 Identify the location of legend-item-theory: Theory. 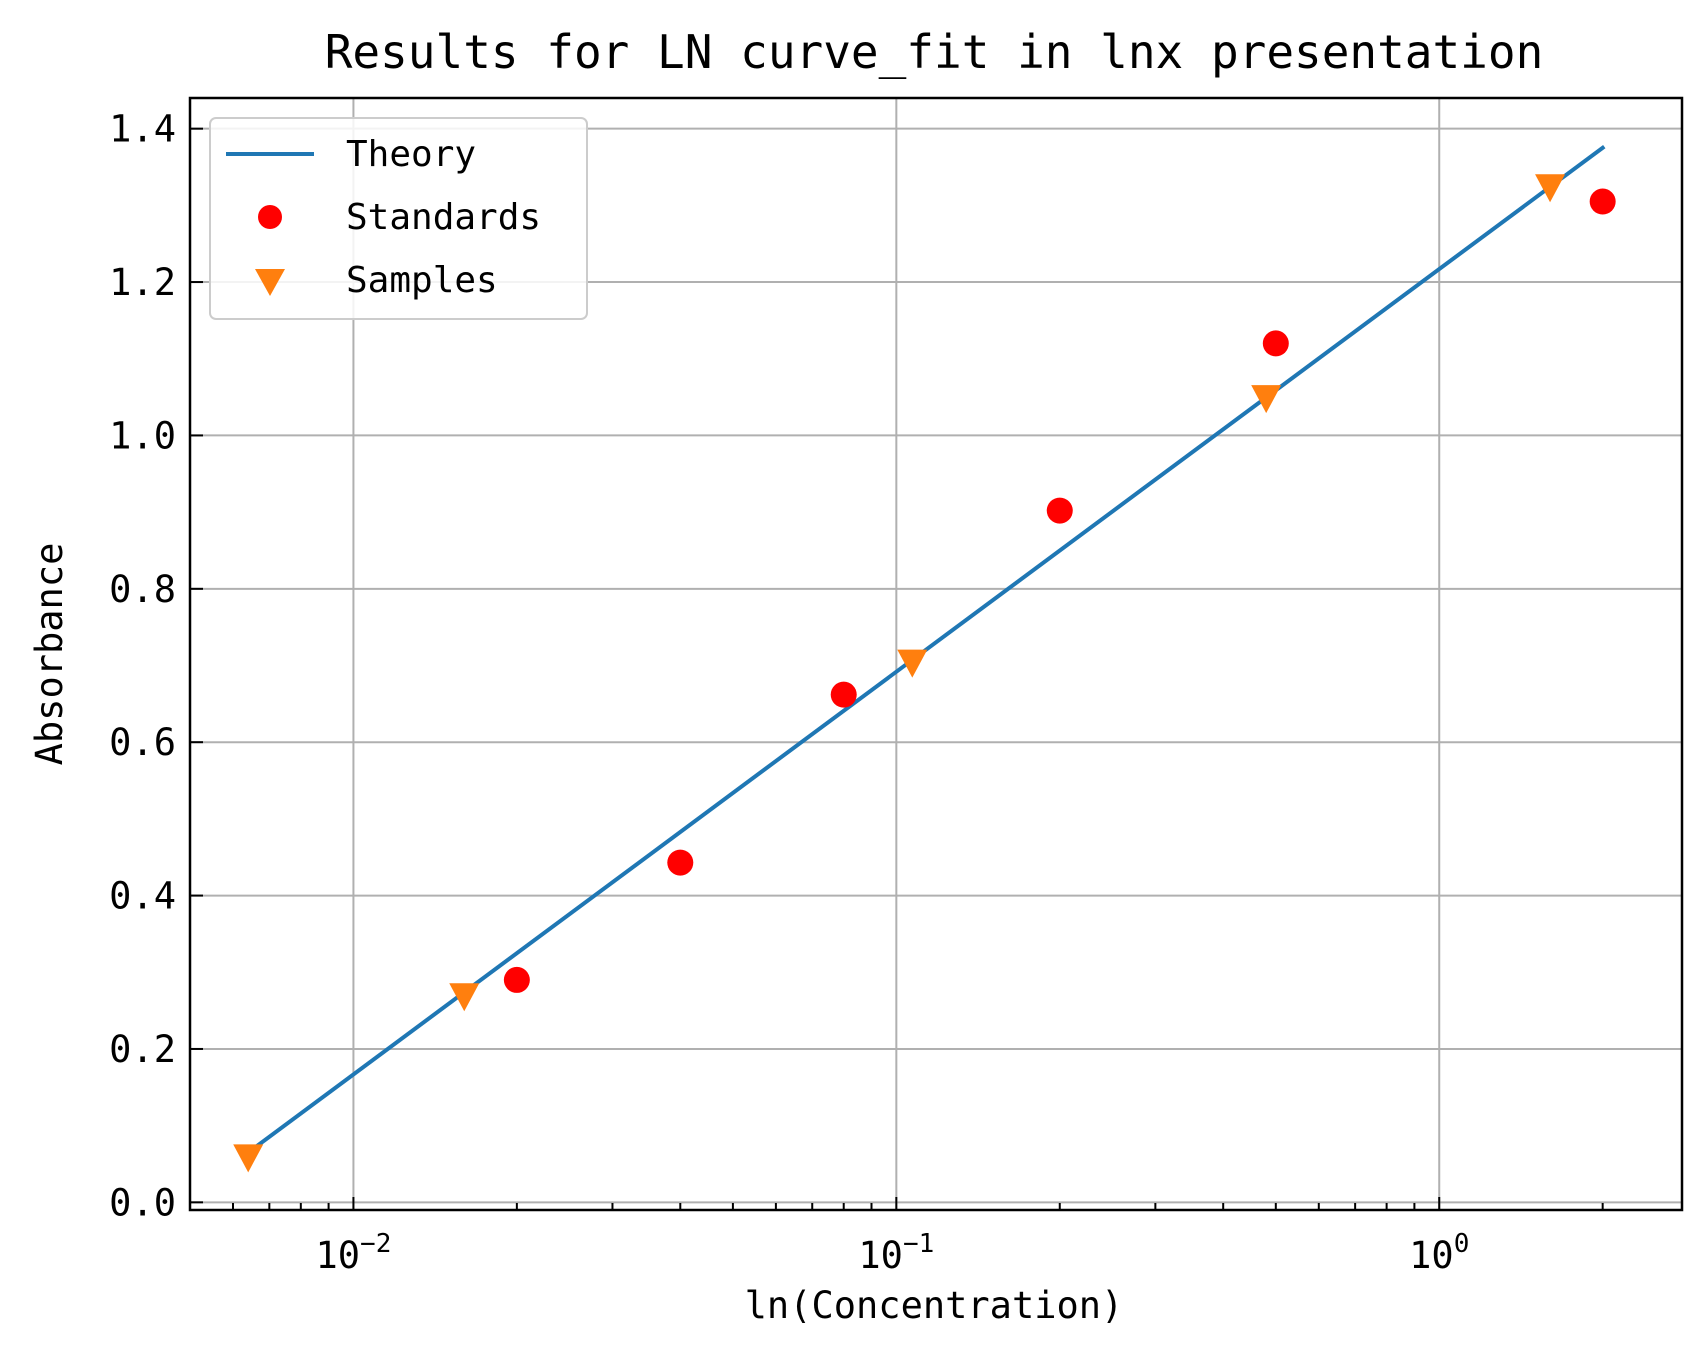
(351, 154).